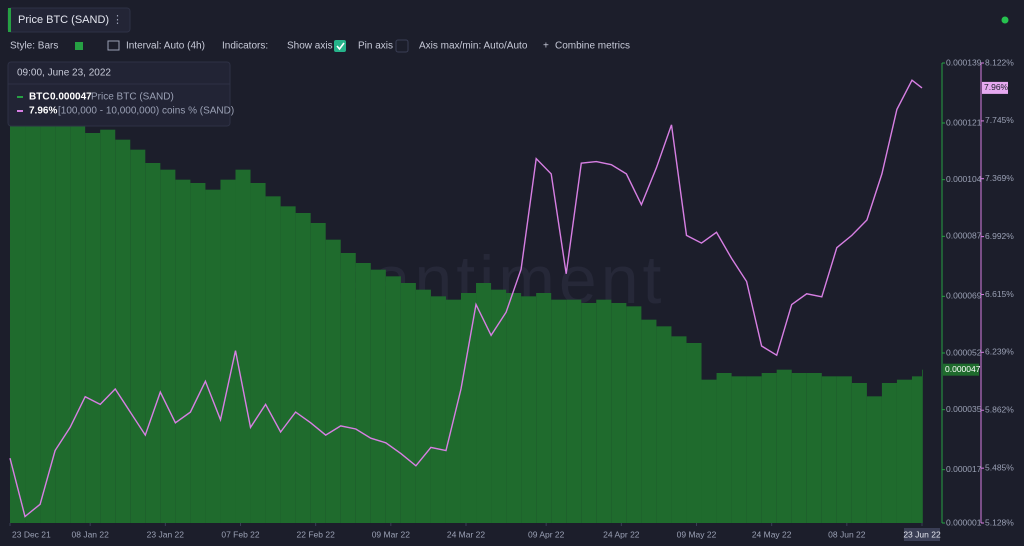 The width and height of the screenshot is (1024, 546). What do you see at coordinates (546, 534) in the screenshot?
I see `x-tick-label: 09 Apr 22` at bounding box center [546, 534].